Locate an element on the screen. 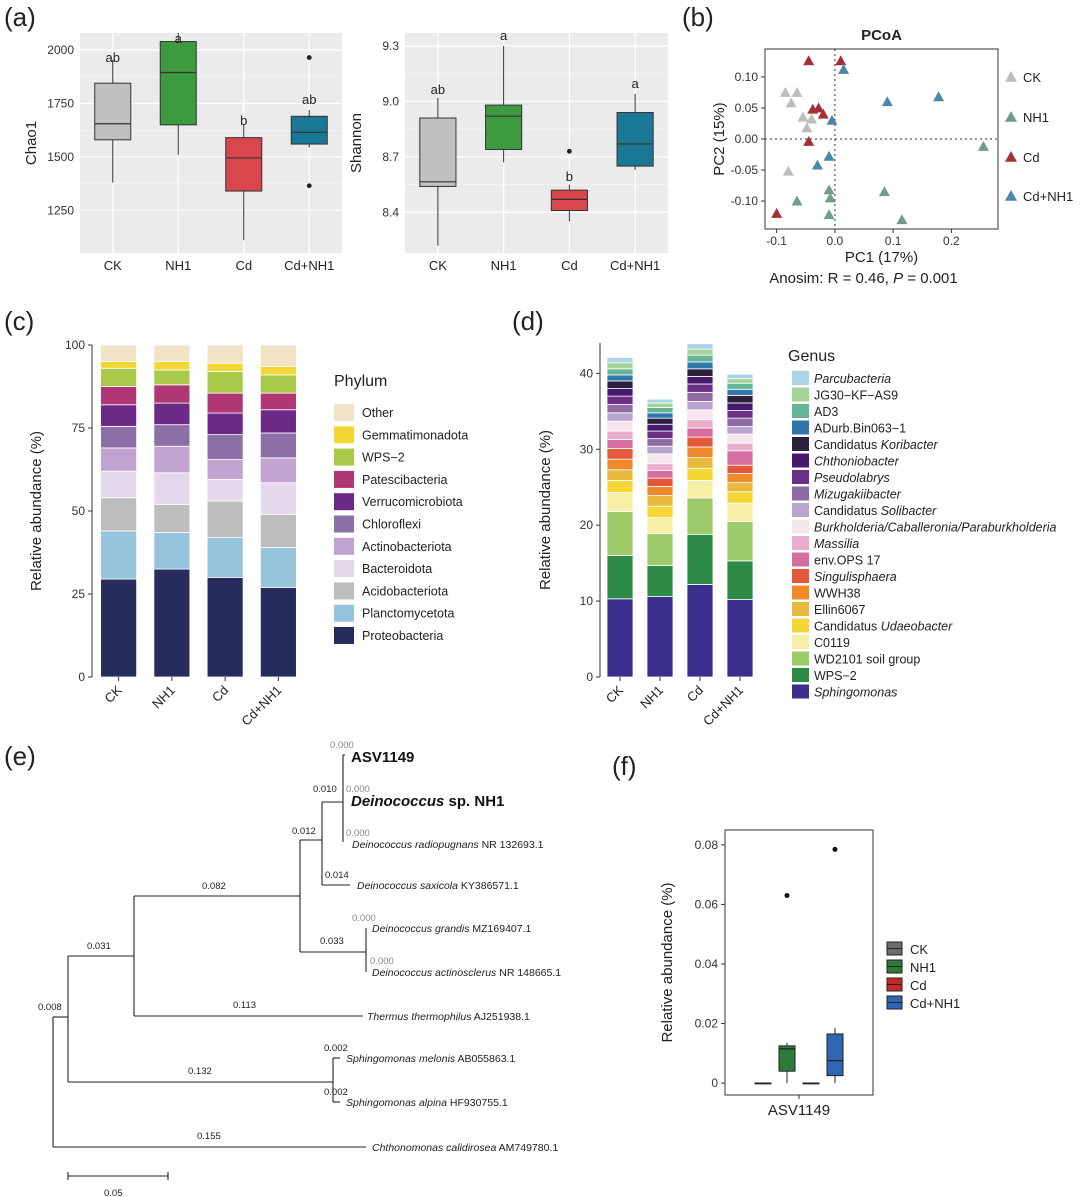  y-tick-label: 8.7 is located at coordinates (390, 157).